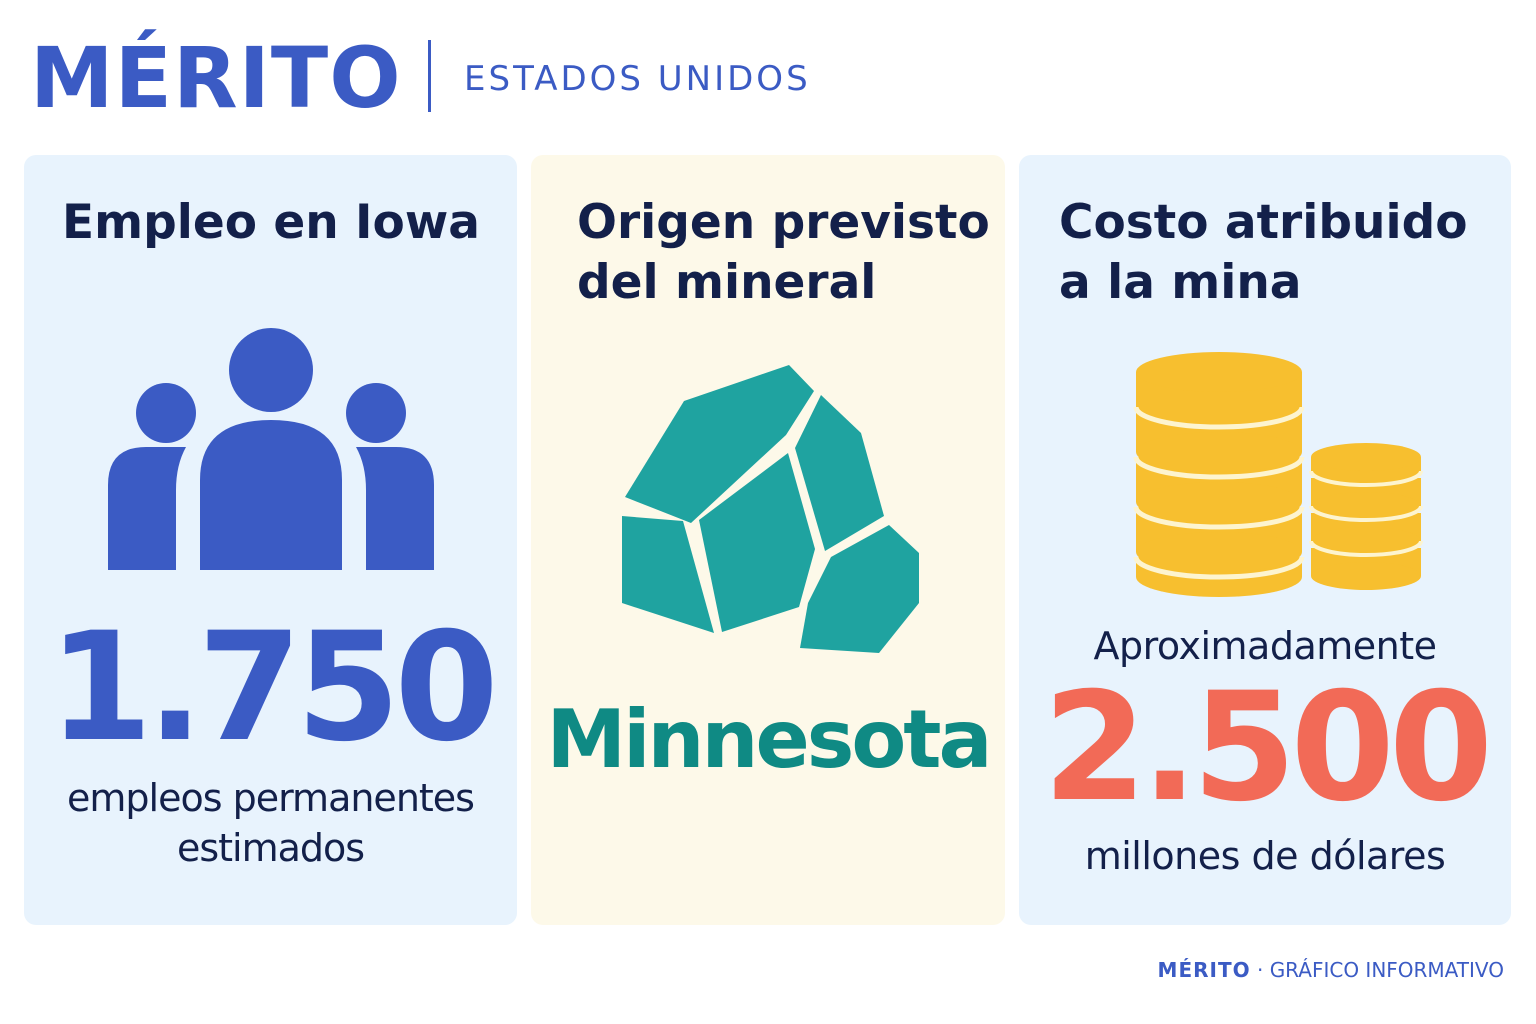  Describe the element at coordinates (1278, 474) in the screenshot. I see `coins-icon` at that location.